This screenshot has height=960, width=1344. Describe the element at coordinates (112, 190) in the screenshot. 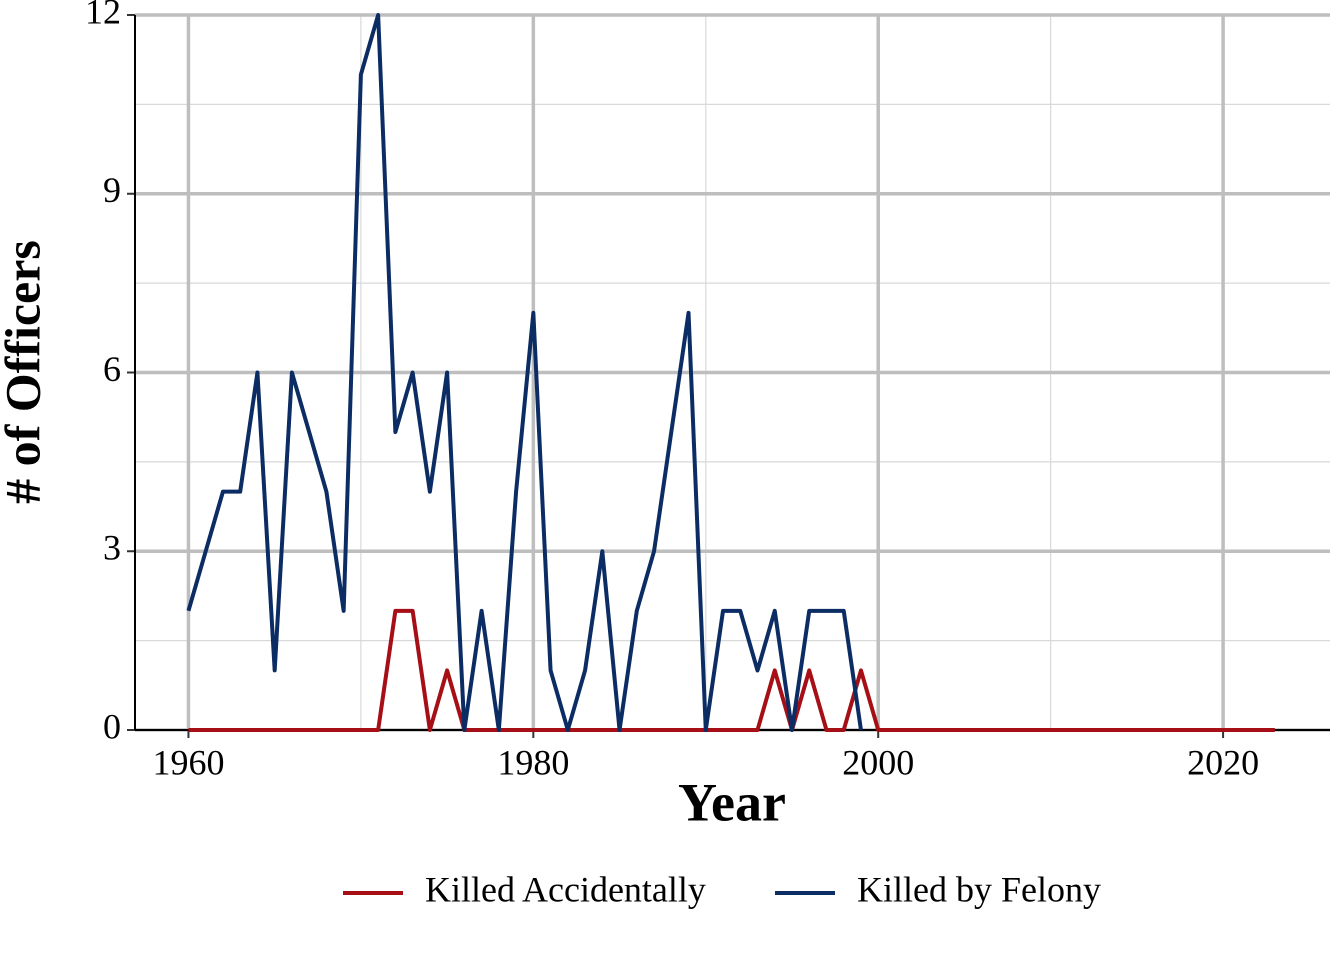

I see `y-tick-label: 9` at that location.